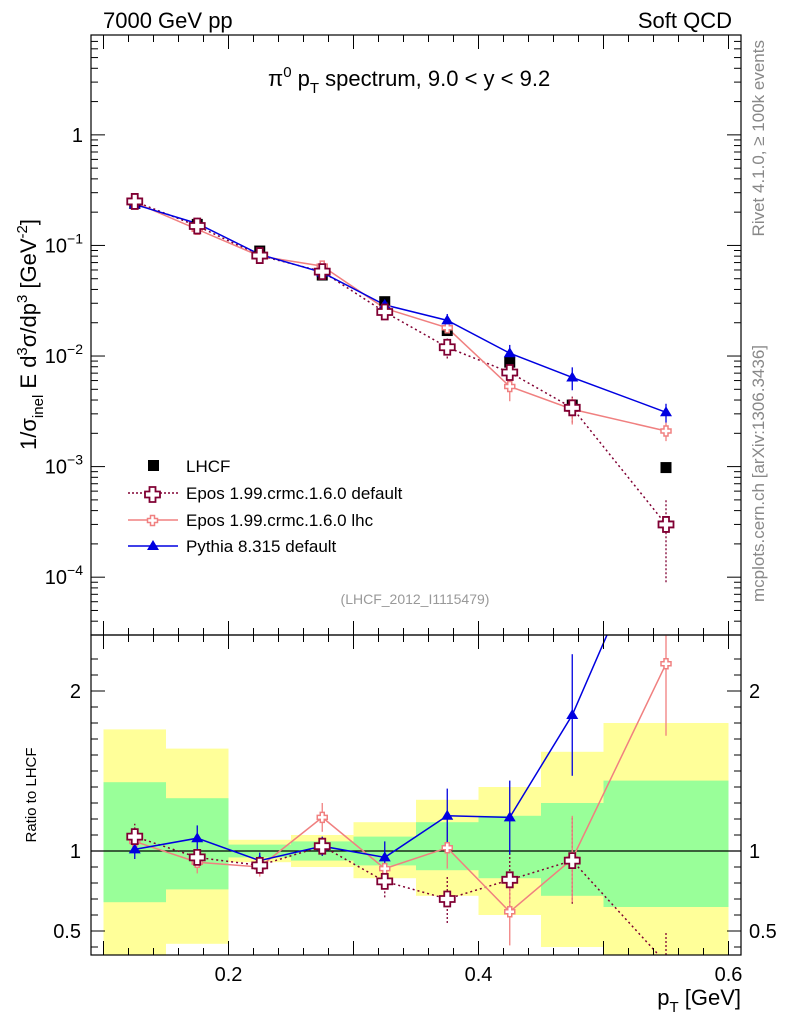 This screenshot has width=786, height=1024. What do you see at coordinates (67, 932) in the screenshot?
I see `ratio-y-tick-label: 0.5` at bounding box center [67, 932].